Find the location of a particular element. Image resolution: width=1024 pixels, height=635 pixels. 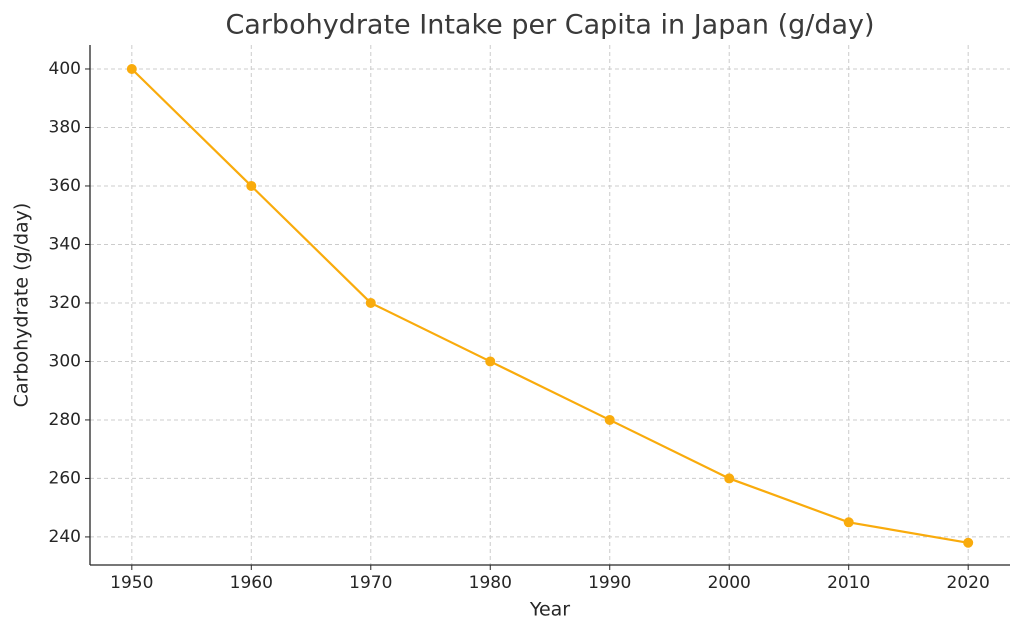

x-tick-label: 1970 is located at coordinates (370, 583).